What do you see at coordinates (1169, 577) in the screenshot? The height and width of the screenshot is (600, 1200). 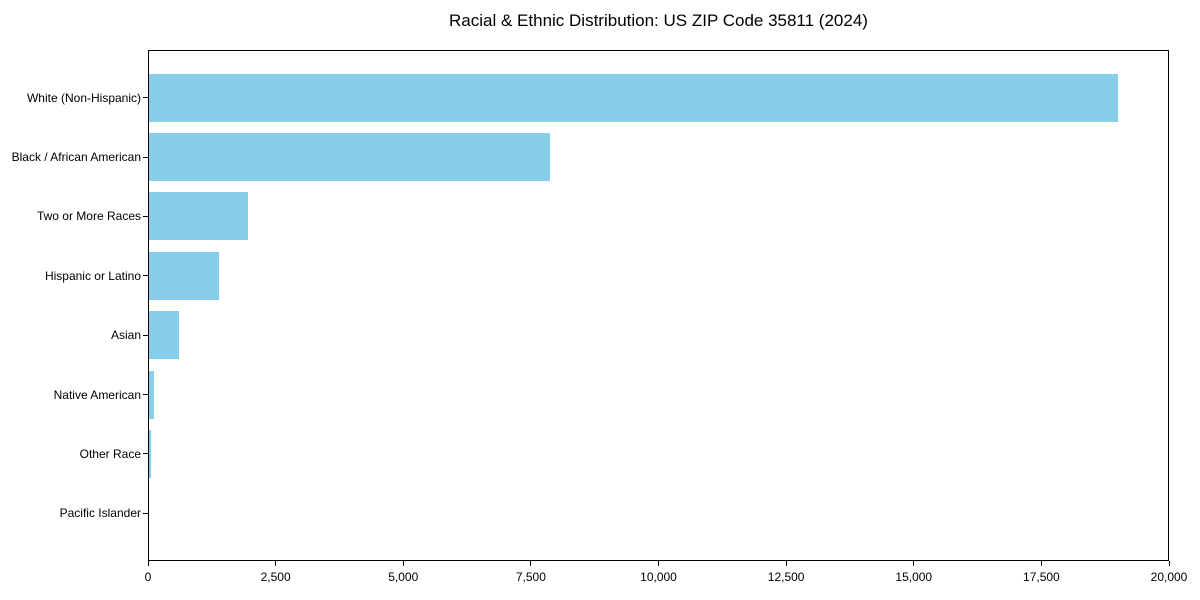 I see `x-axis-label-20000: 20,000` at bounding box center [1169, 577].